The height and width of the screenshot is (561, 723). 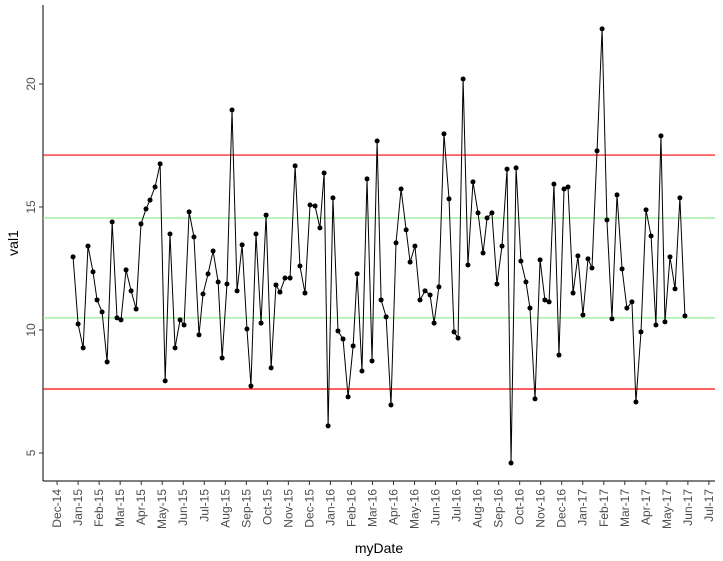 What do you see at coordinates (562, 508) in the screenshot?
I see `x-tick-label: Dec-16` at bounding box center [562, 508].